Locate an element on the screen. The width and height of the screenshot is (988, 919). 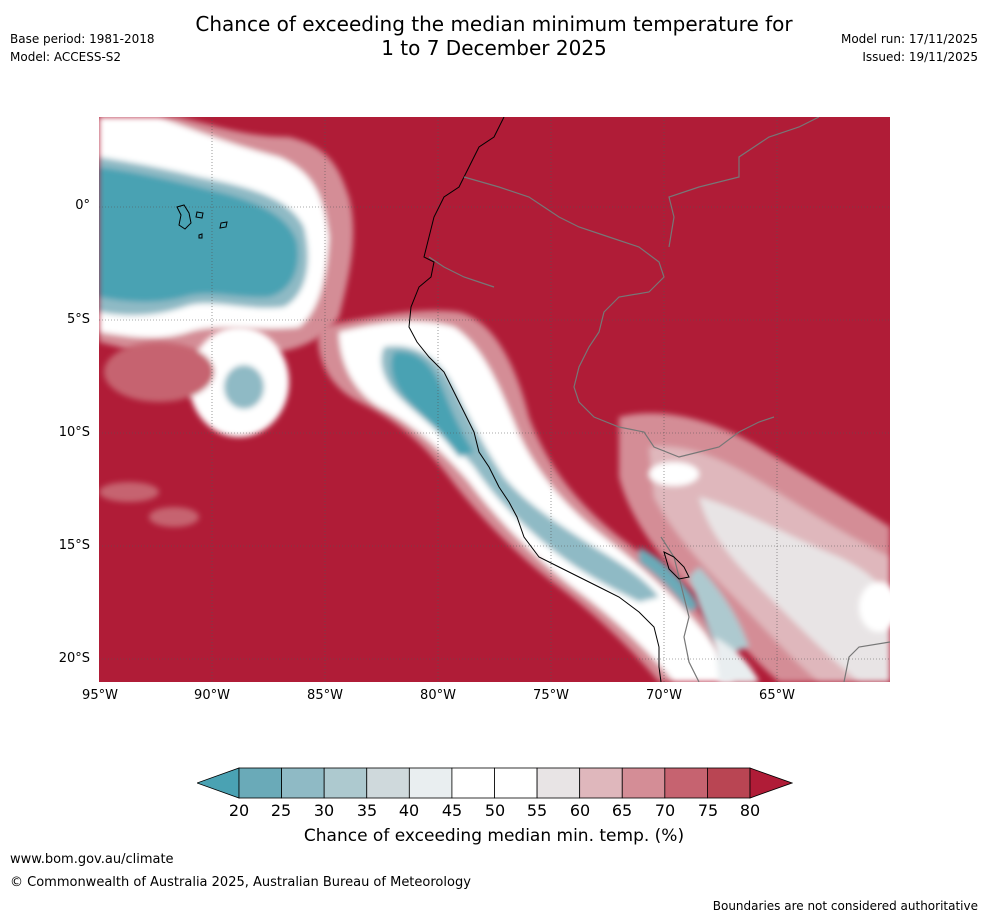
colorbar-tick: 30 is located at coordinates (324, 810).